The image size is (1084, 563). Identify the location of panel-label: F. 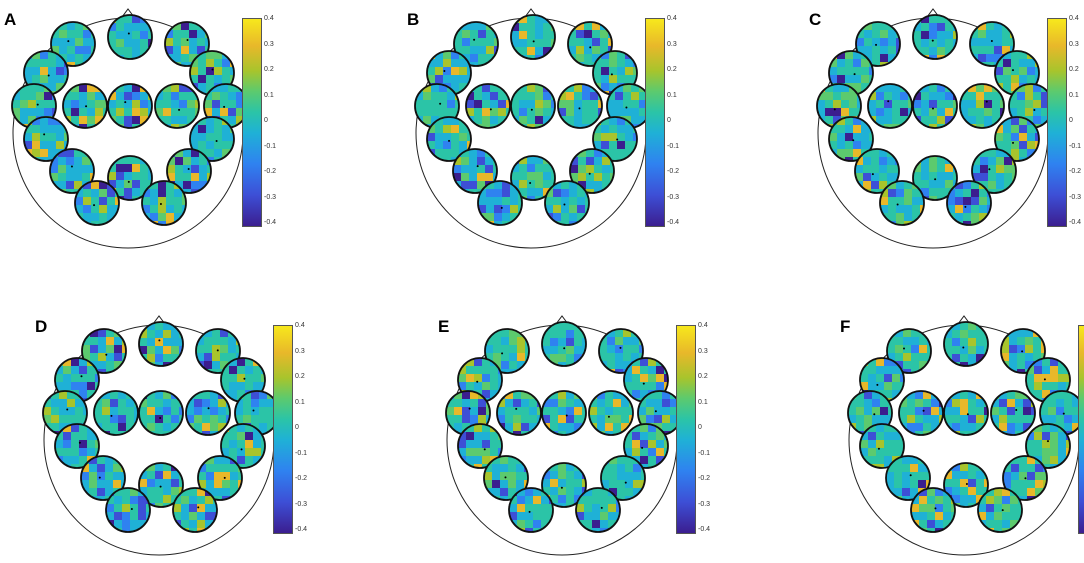
(845, 326).